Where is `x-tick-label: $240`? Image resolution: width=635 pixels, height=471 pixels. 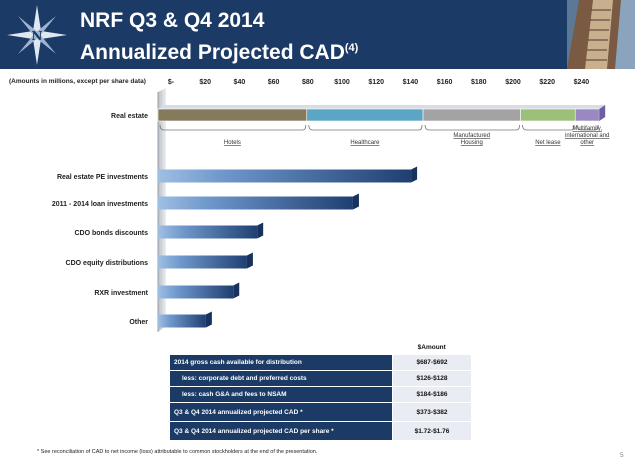 x-tick-label: $240 is located at coordinates (582, 82).